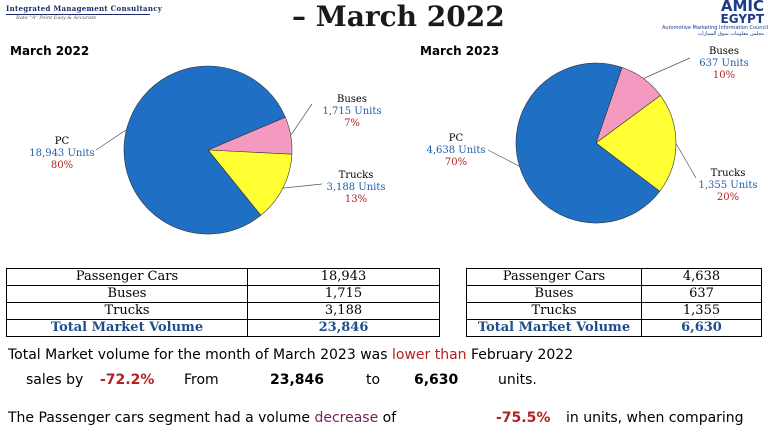 The width and height of the screenshot is (768, 433). Describe the element at coordinates (352, 123) in the screenshot. I see `pie-2022-label-buses-pct: 7%` at that location.